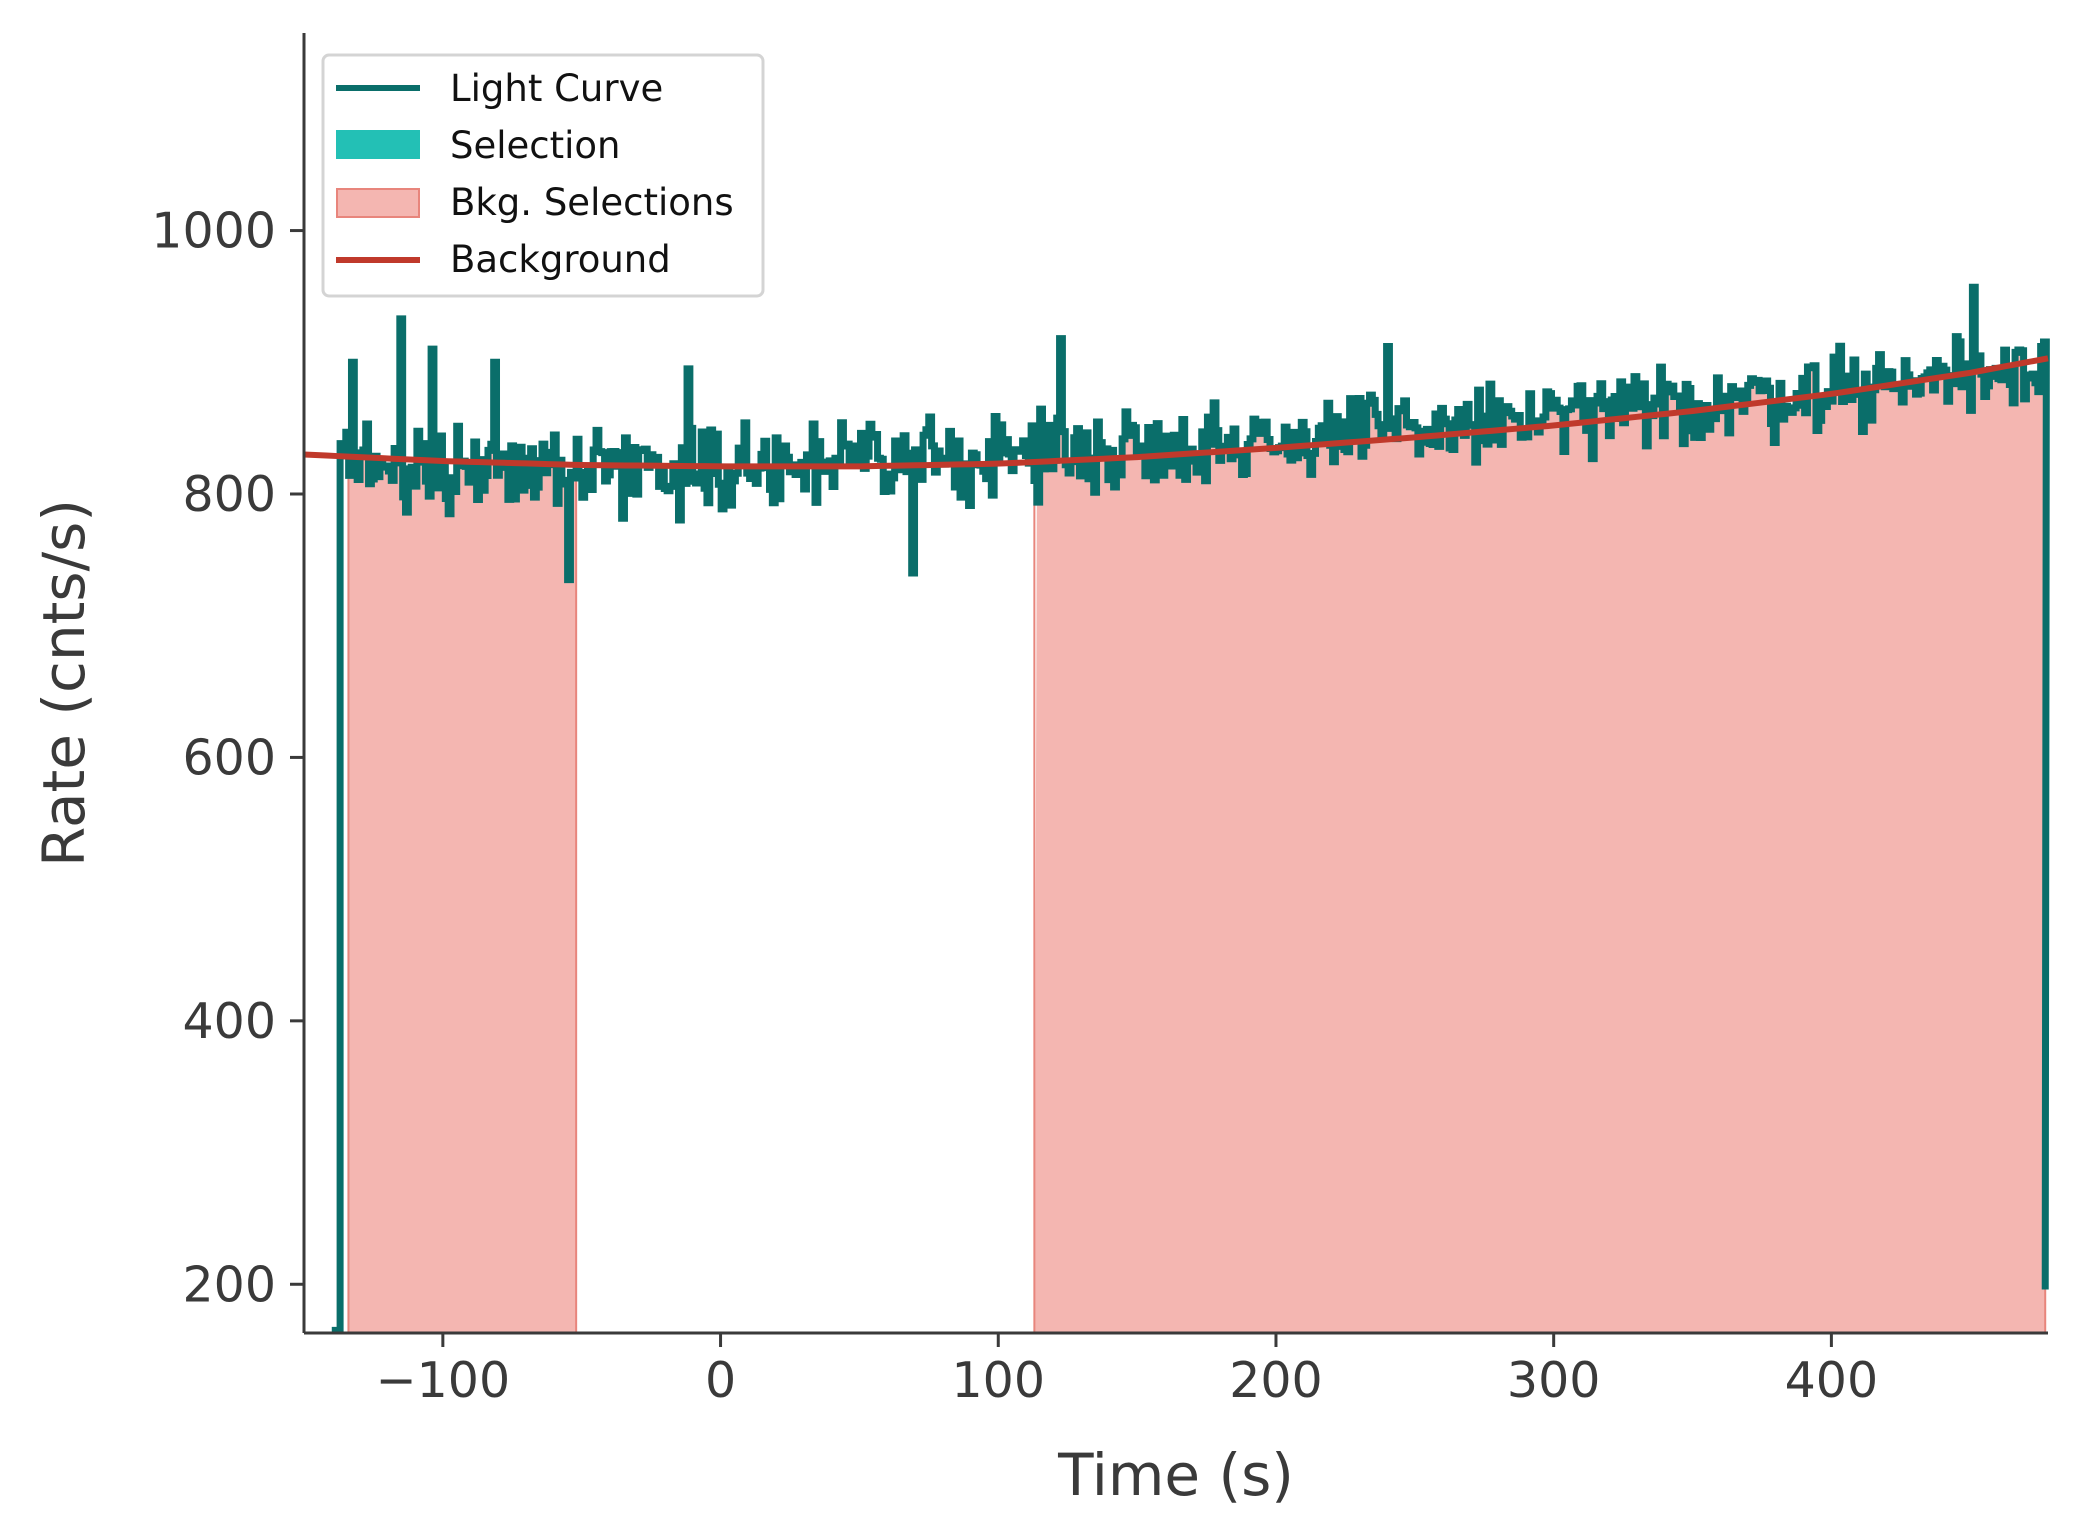  Describe the element at coordinates (229, 1284) in the screenshot. I see `y-tick-label: 200` at that location.